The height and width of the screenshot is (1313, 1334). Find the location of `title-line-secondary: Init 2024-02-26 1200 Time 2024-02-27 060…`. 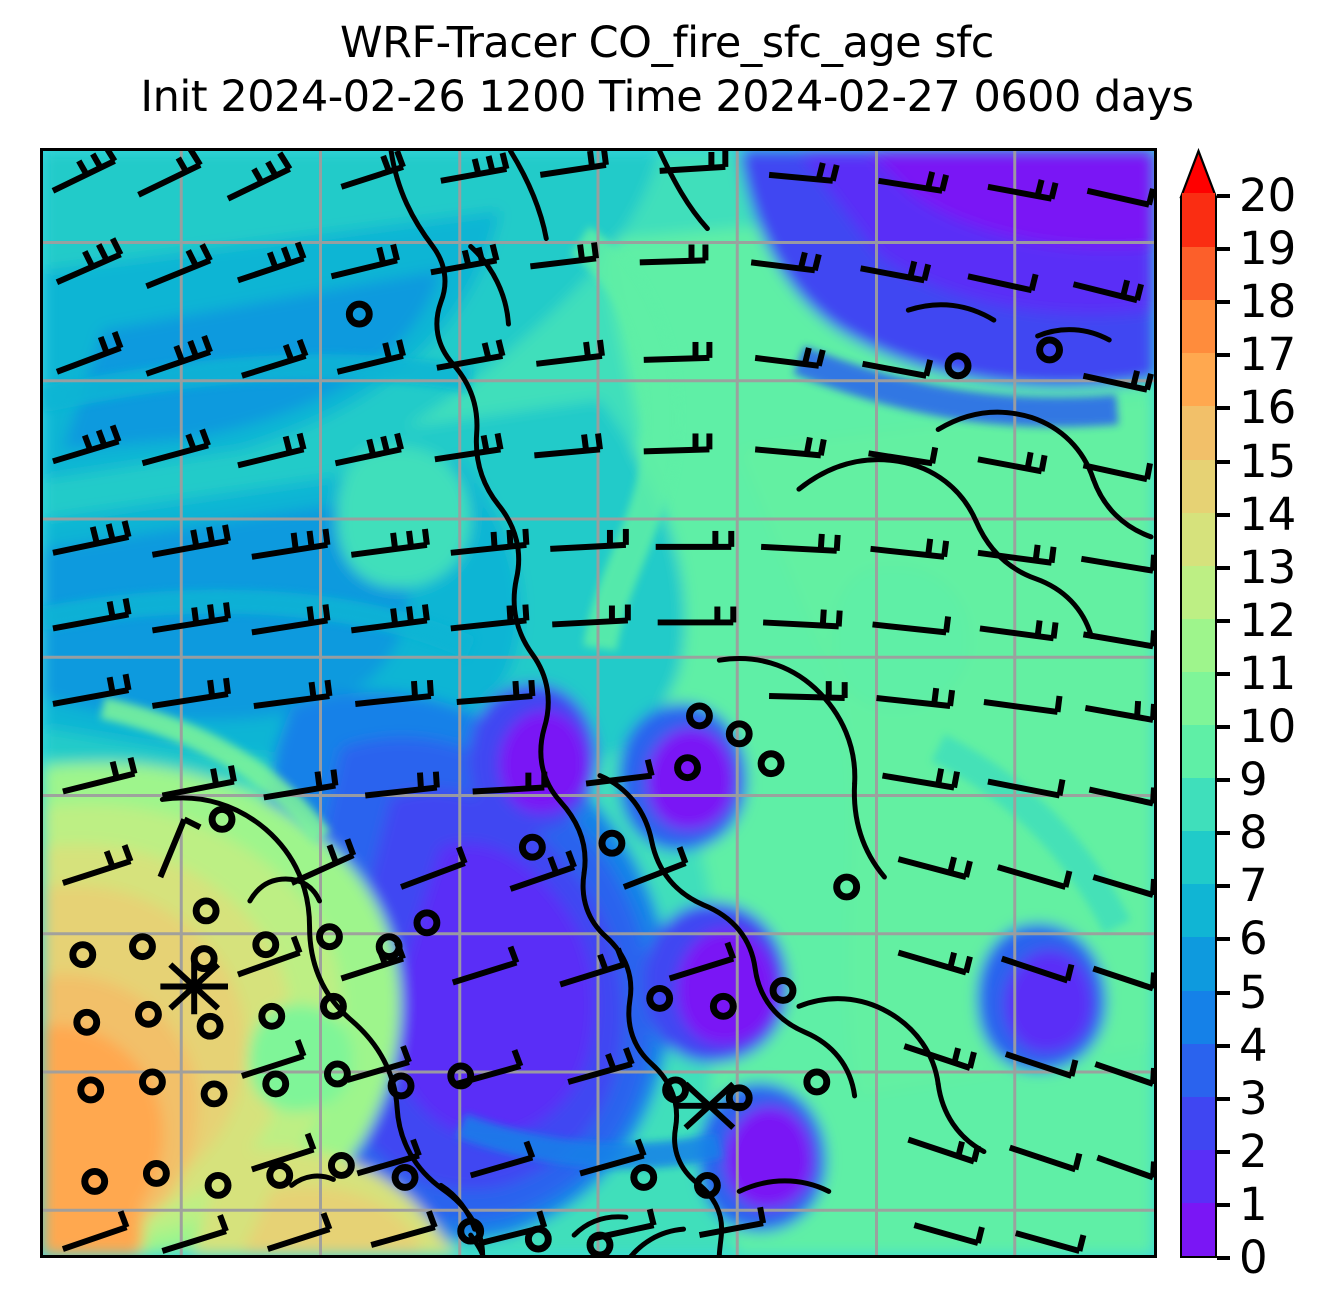

title-line-secondary: Init 2024-02-26 1200 Time 2024-02-27 060… is located at coordinates (667, 97).